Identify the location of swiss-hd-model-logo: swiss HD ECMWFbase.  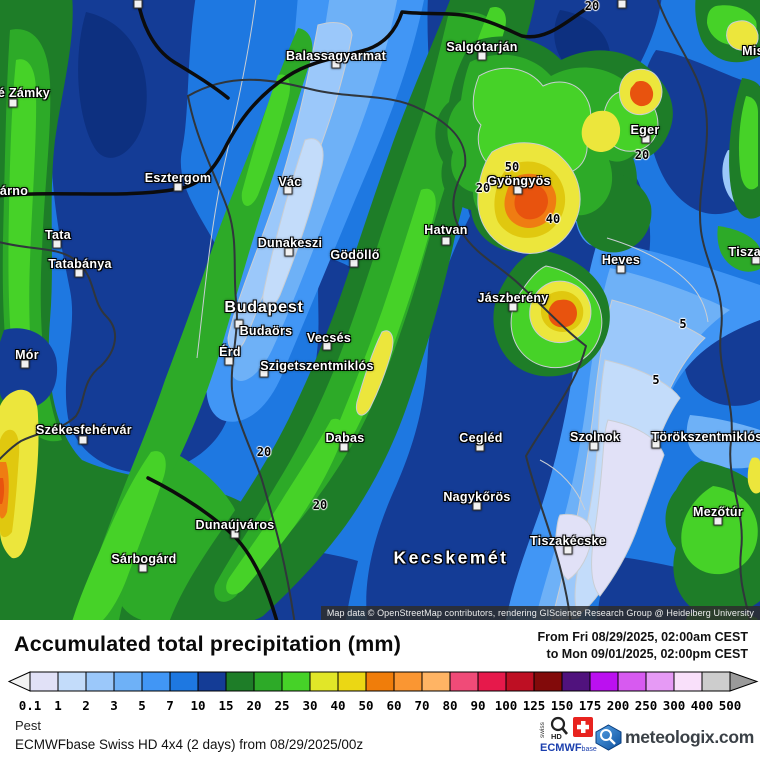
(569, 736).